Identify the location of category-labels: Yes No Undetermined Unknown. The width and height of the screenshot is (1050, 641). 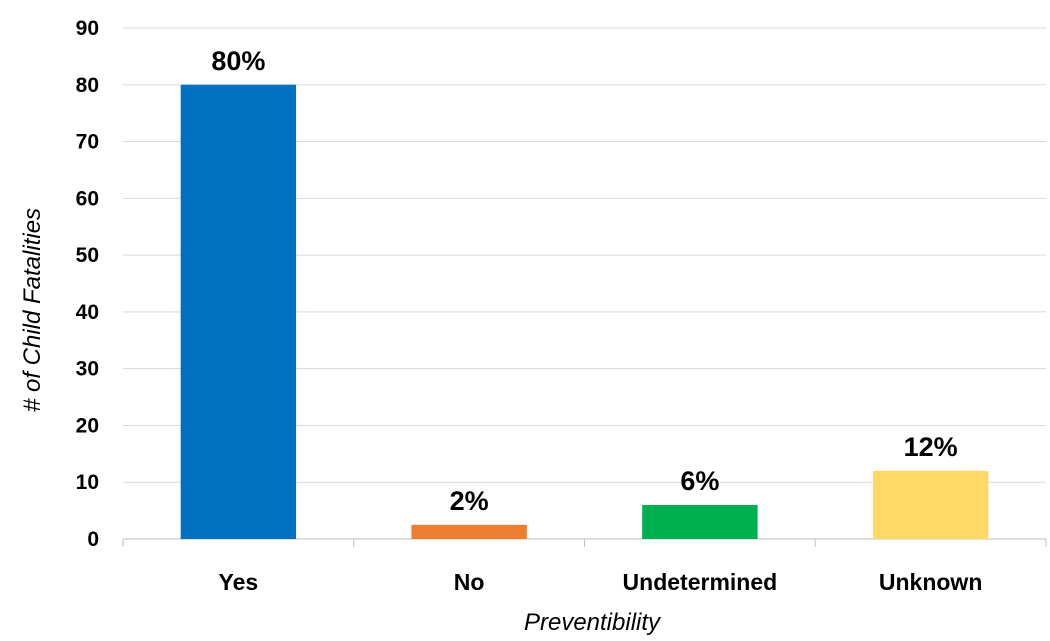
(601, 582).